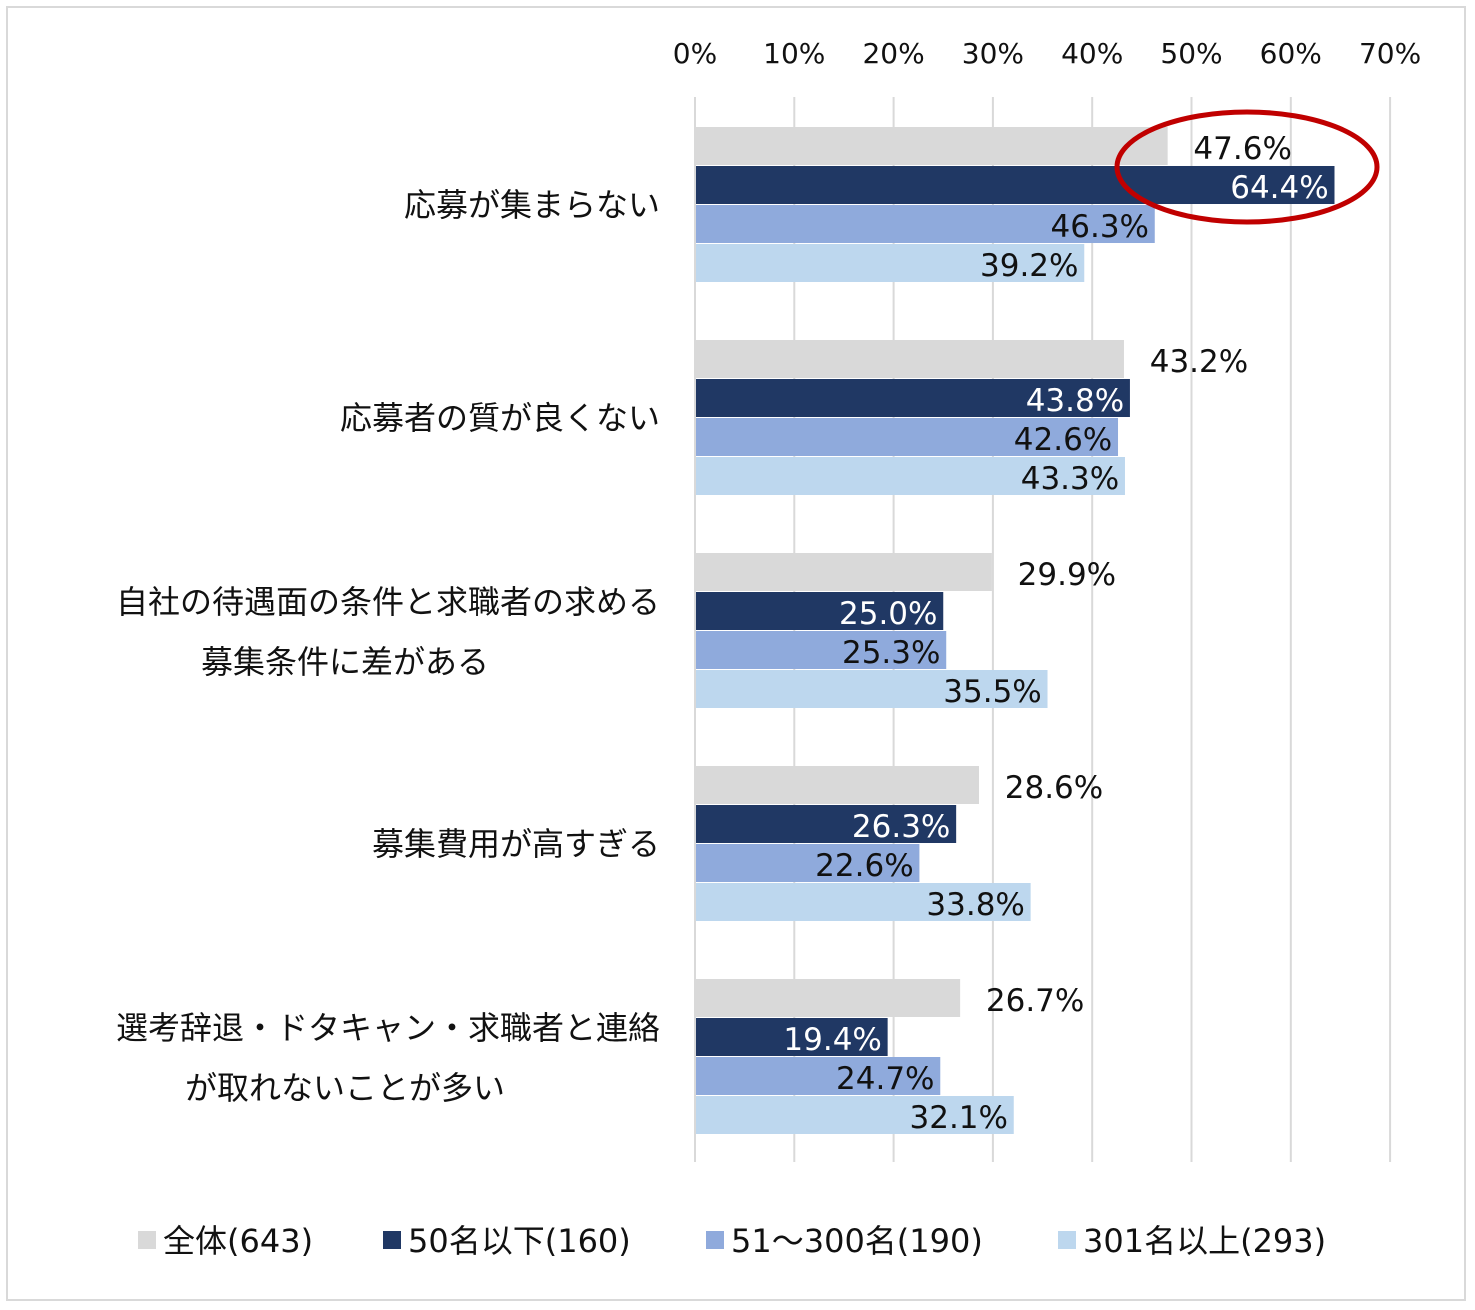  What do you see at coordinates (500, 418) in the screenshot?
I see `category-label: 応募者の質が良くない` at bounding box center [500, 418].